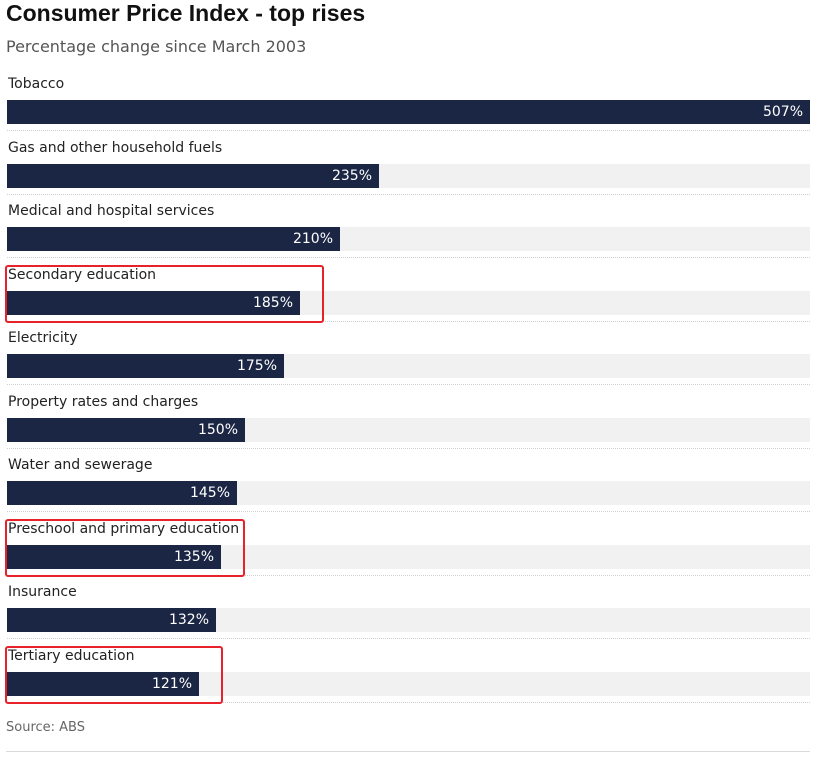  I want to click on category-label: Secondary education, so click(82, 274).